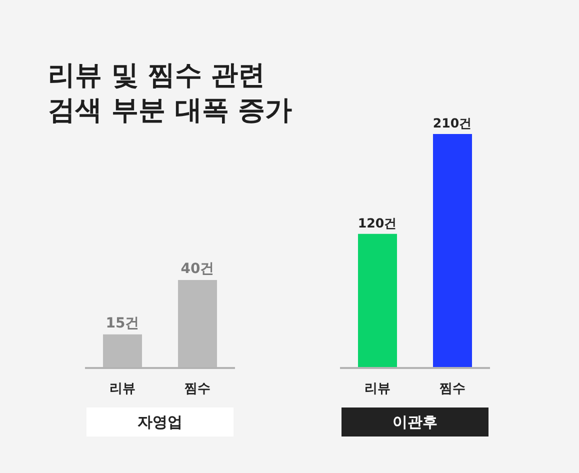 This screenshot has width=579, height=473. Describe the element at coordinates (170, 93) in the screenshot. I see `chart-title: 리뷰 및 찜수 관련 검색 부분 대폭 증가` at that location.